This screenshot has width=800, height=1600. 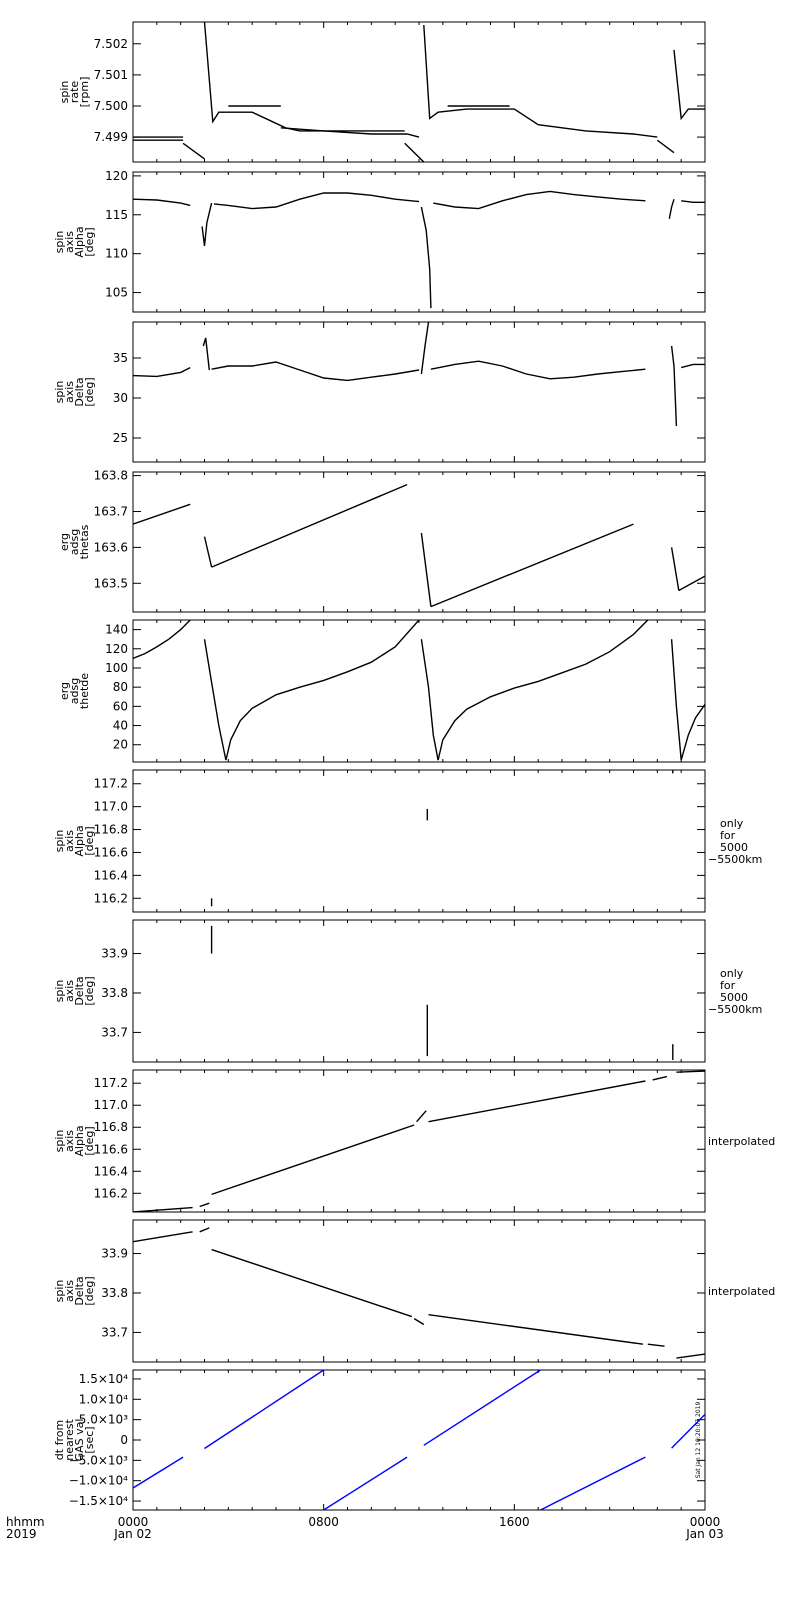 I want to click on y-axis-label-line: [sec], so click(x=89, y=1439).